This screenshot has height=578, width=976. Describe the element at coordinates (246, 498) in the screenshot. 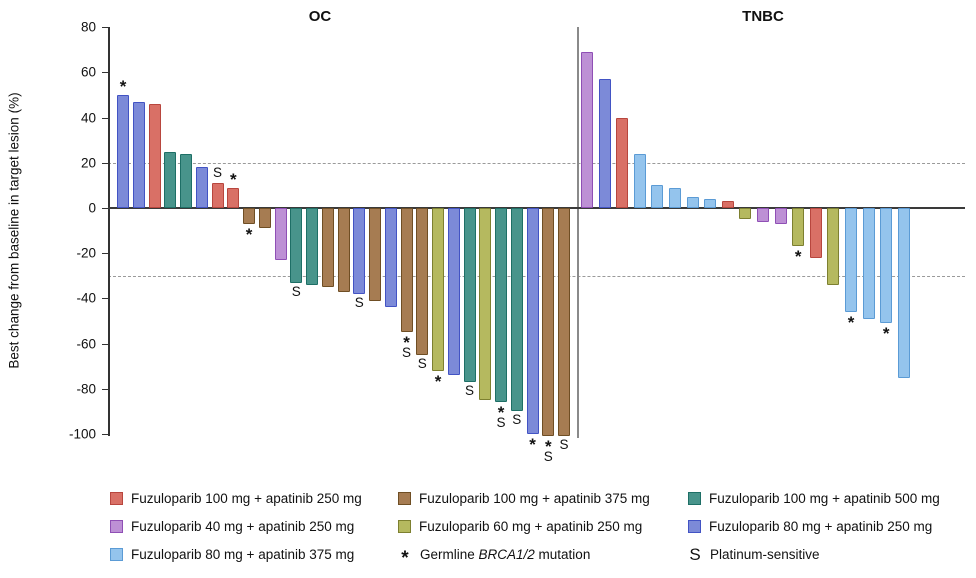

I see `legend-label: Fuzuloparib 100 mg + apatinib 250 mg` at that location.